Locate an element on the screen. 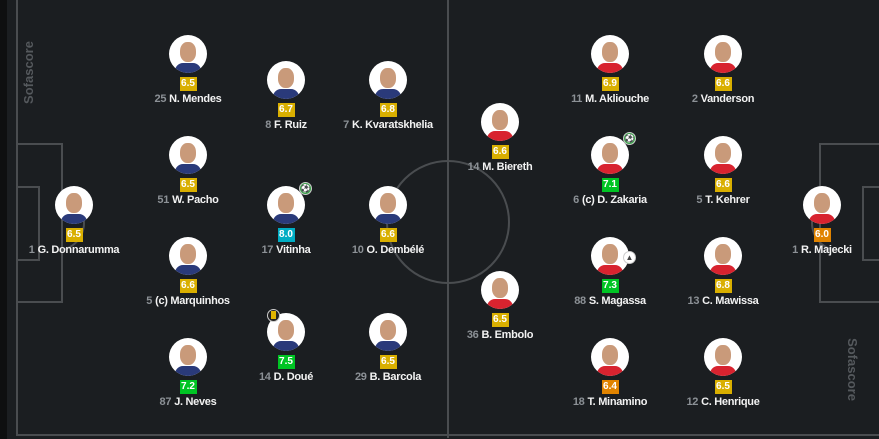 The height and width of the screenshot is (439, 879). player-label: 14 M. Biereth is located at coordinates (500, 167).